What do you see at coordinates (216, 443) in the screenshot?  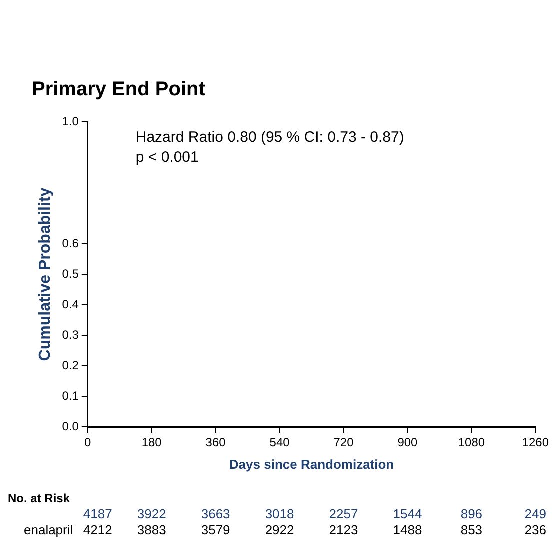 I see `x-tick-label: 360` at bounding box center [216, 443].